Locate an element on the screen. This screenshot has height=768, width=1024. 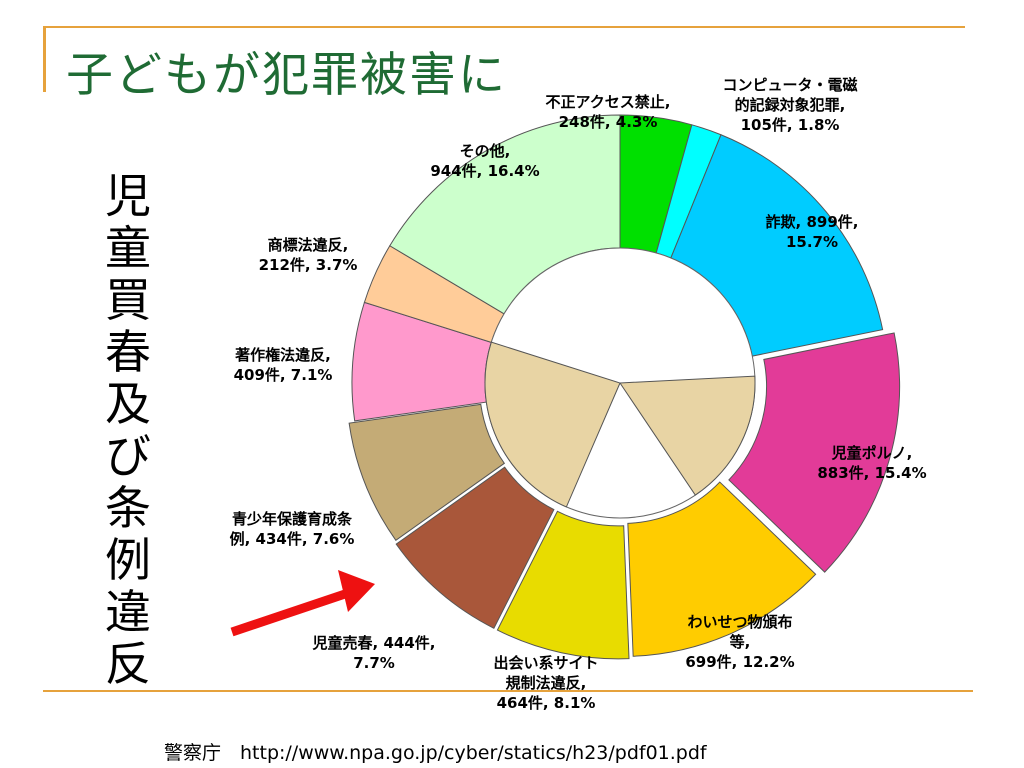
slice-label-line: 規制法違反, is located at coordinates (546, 683).